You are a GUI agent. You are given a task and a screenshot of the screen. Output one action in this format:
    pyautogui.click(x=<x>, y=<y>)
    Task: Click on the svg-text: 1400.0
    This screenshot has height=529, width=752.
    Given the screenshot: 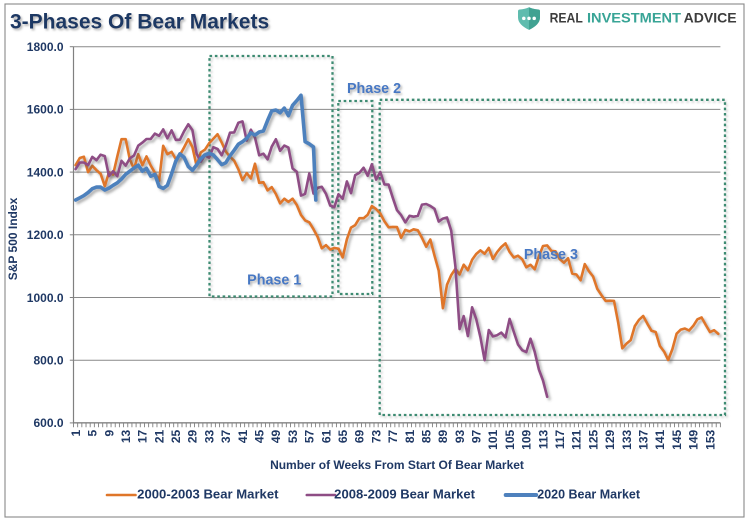 What is the action you would take?
    pyautogui.click(x=45, y=172)
    